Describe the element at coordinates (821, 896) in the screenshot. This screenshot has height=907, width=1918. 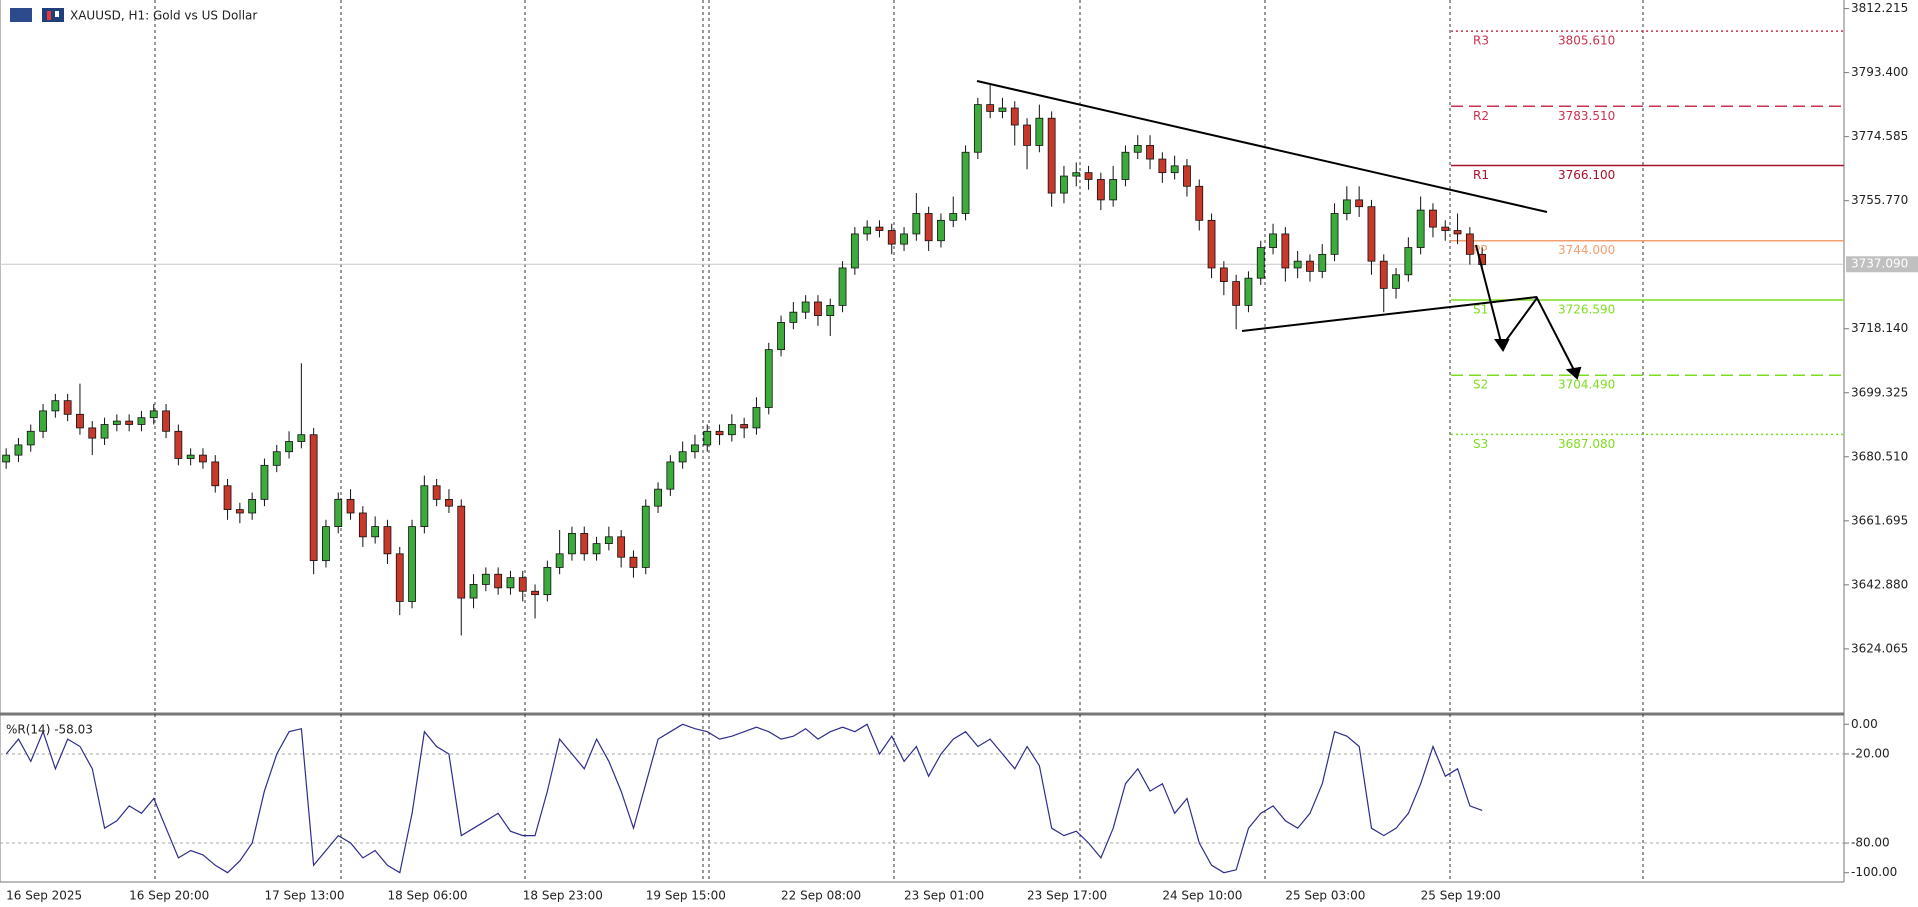
I see `x-tick-label: 22 Sep 08:00` at that location.